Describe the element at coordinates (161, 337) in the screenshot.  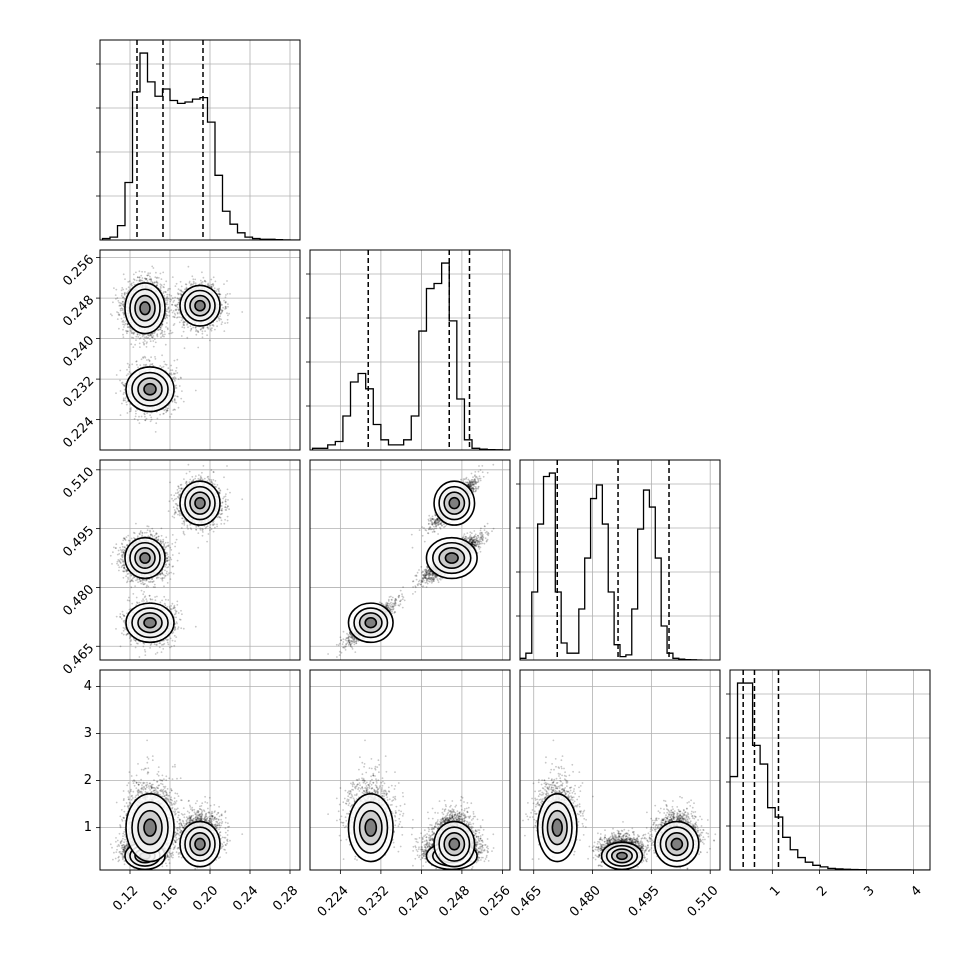
I see `point-1-0-1954` at that location.